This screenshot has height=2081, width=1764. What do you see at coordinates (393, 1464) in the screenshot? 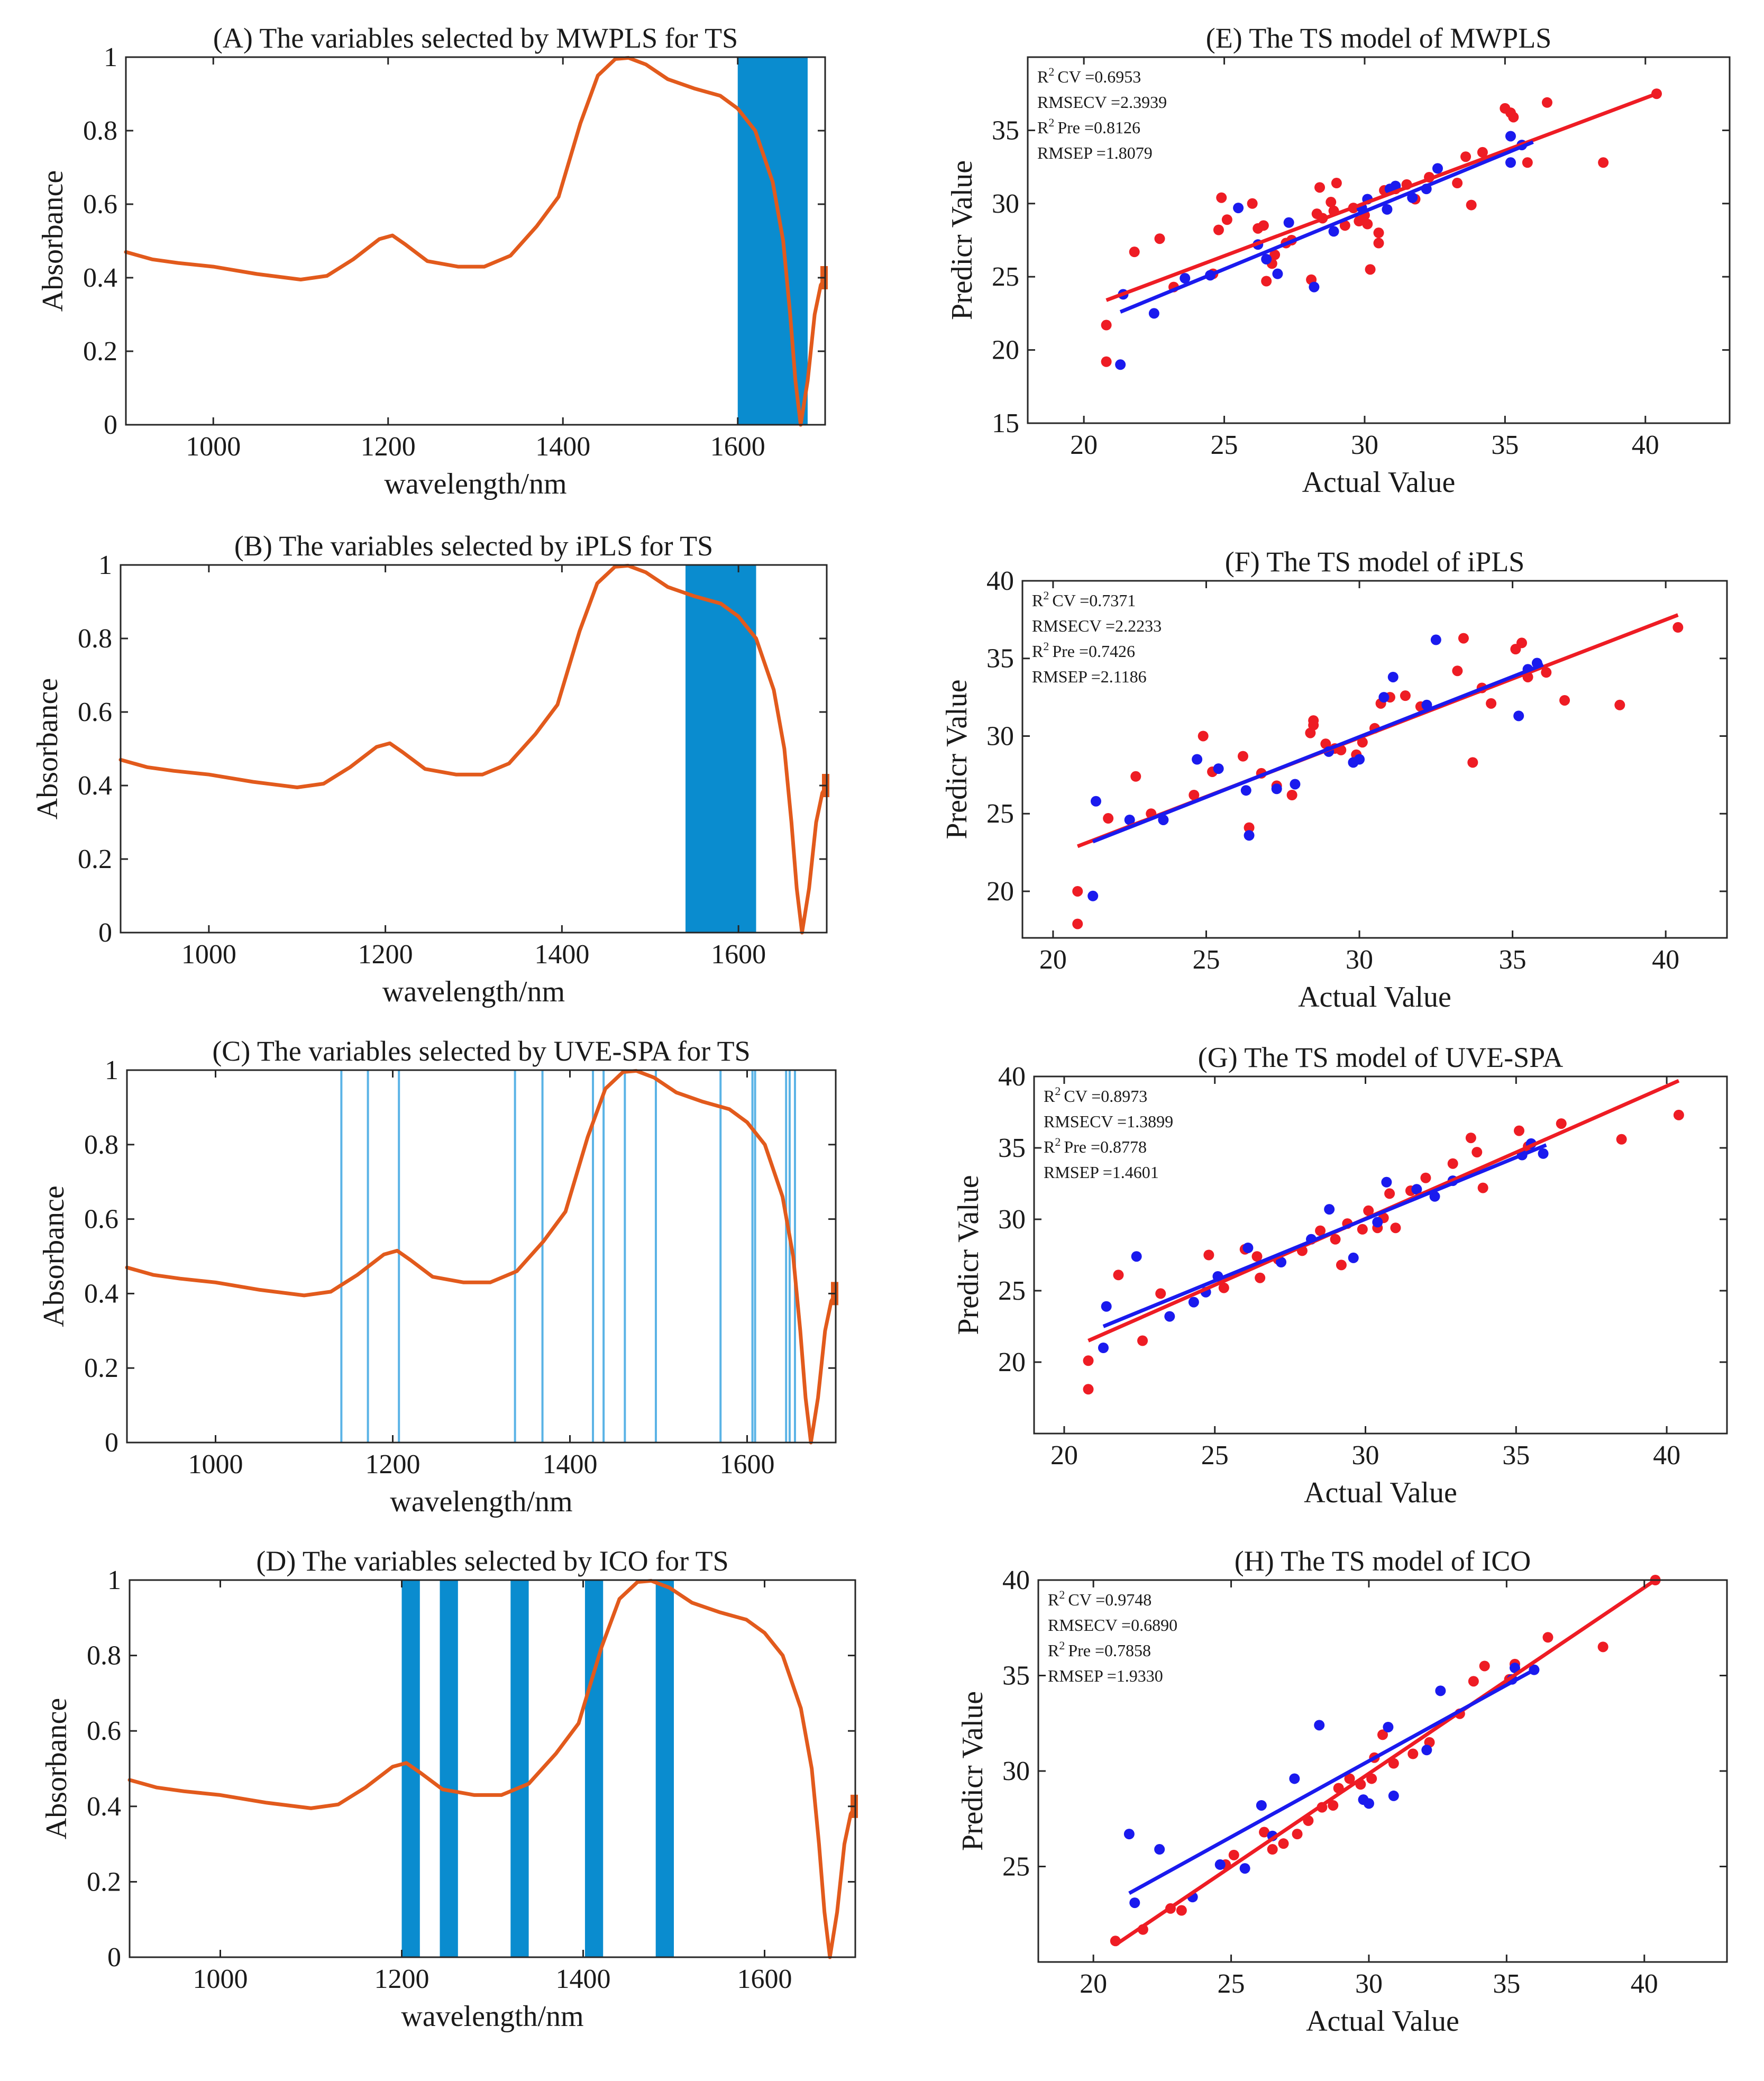
I see `x-tick-label: 1200` at bounding box center [393, 1464].